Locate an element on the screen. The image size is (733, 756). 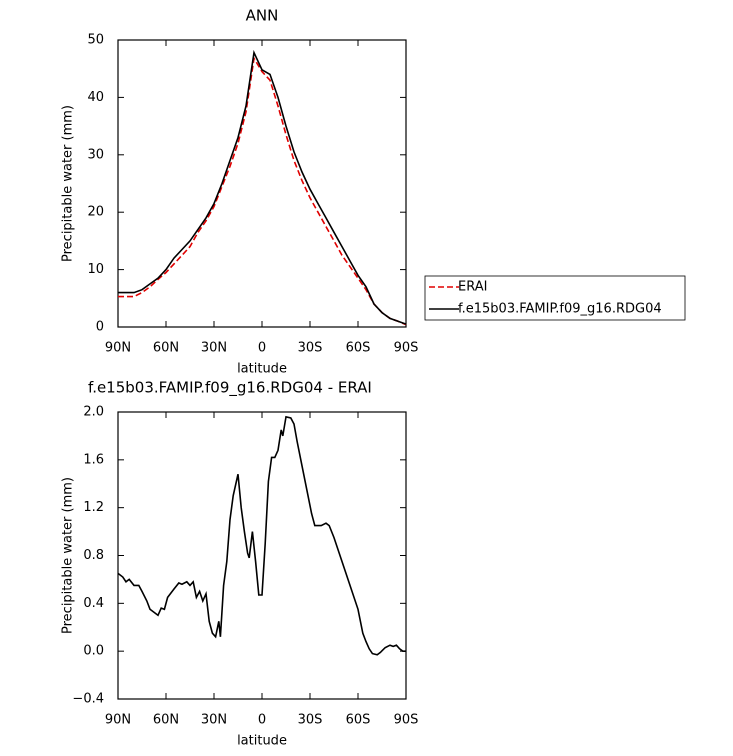
chart-title: ANN is located at coordinates (262, 16).